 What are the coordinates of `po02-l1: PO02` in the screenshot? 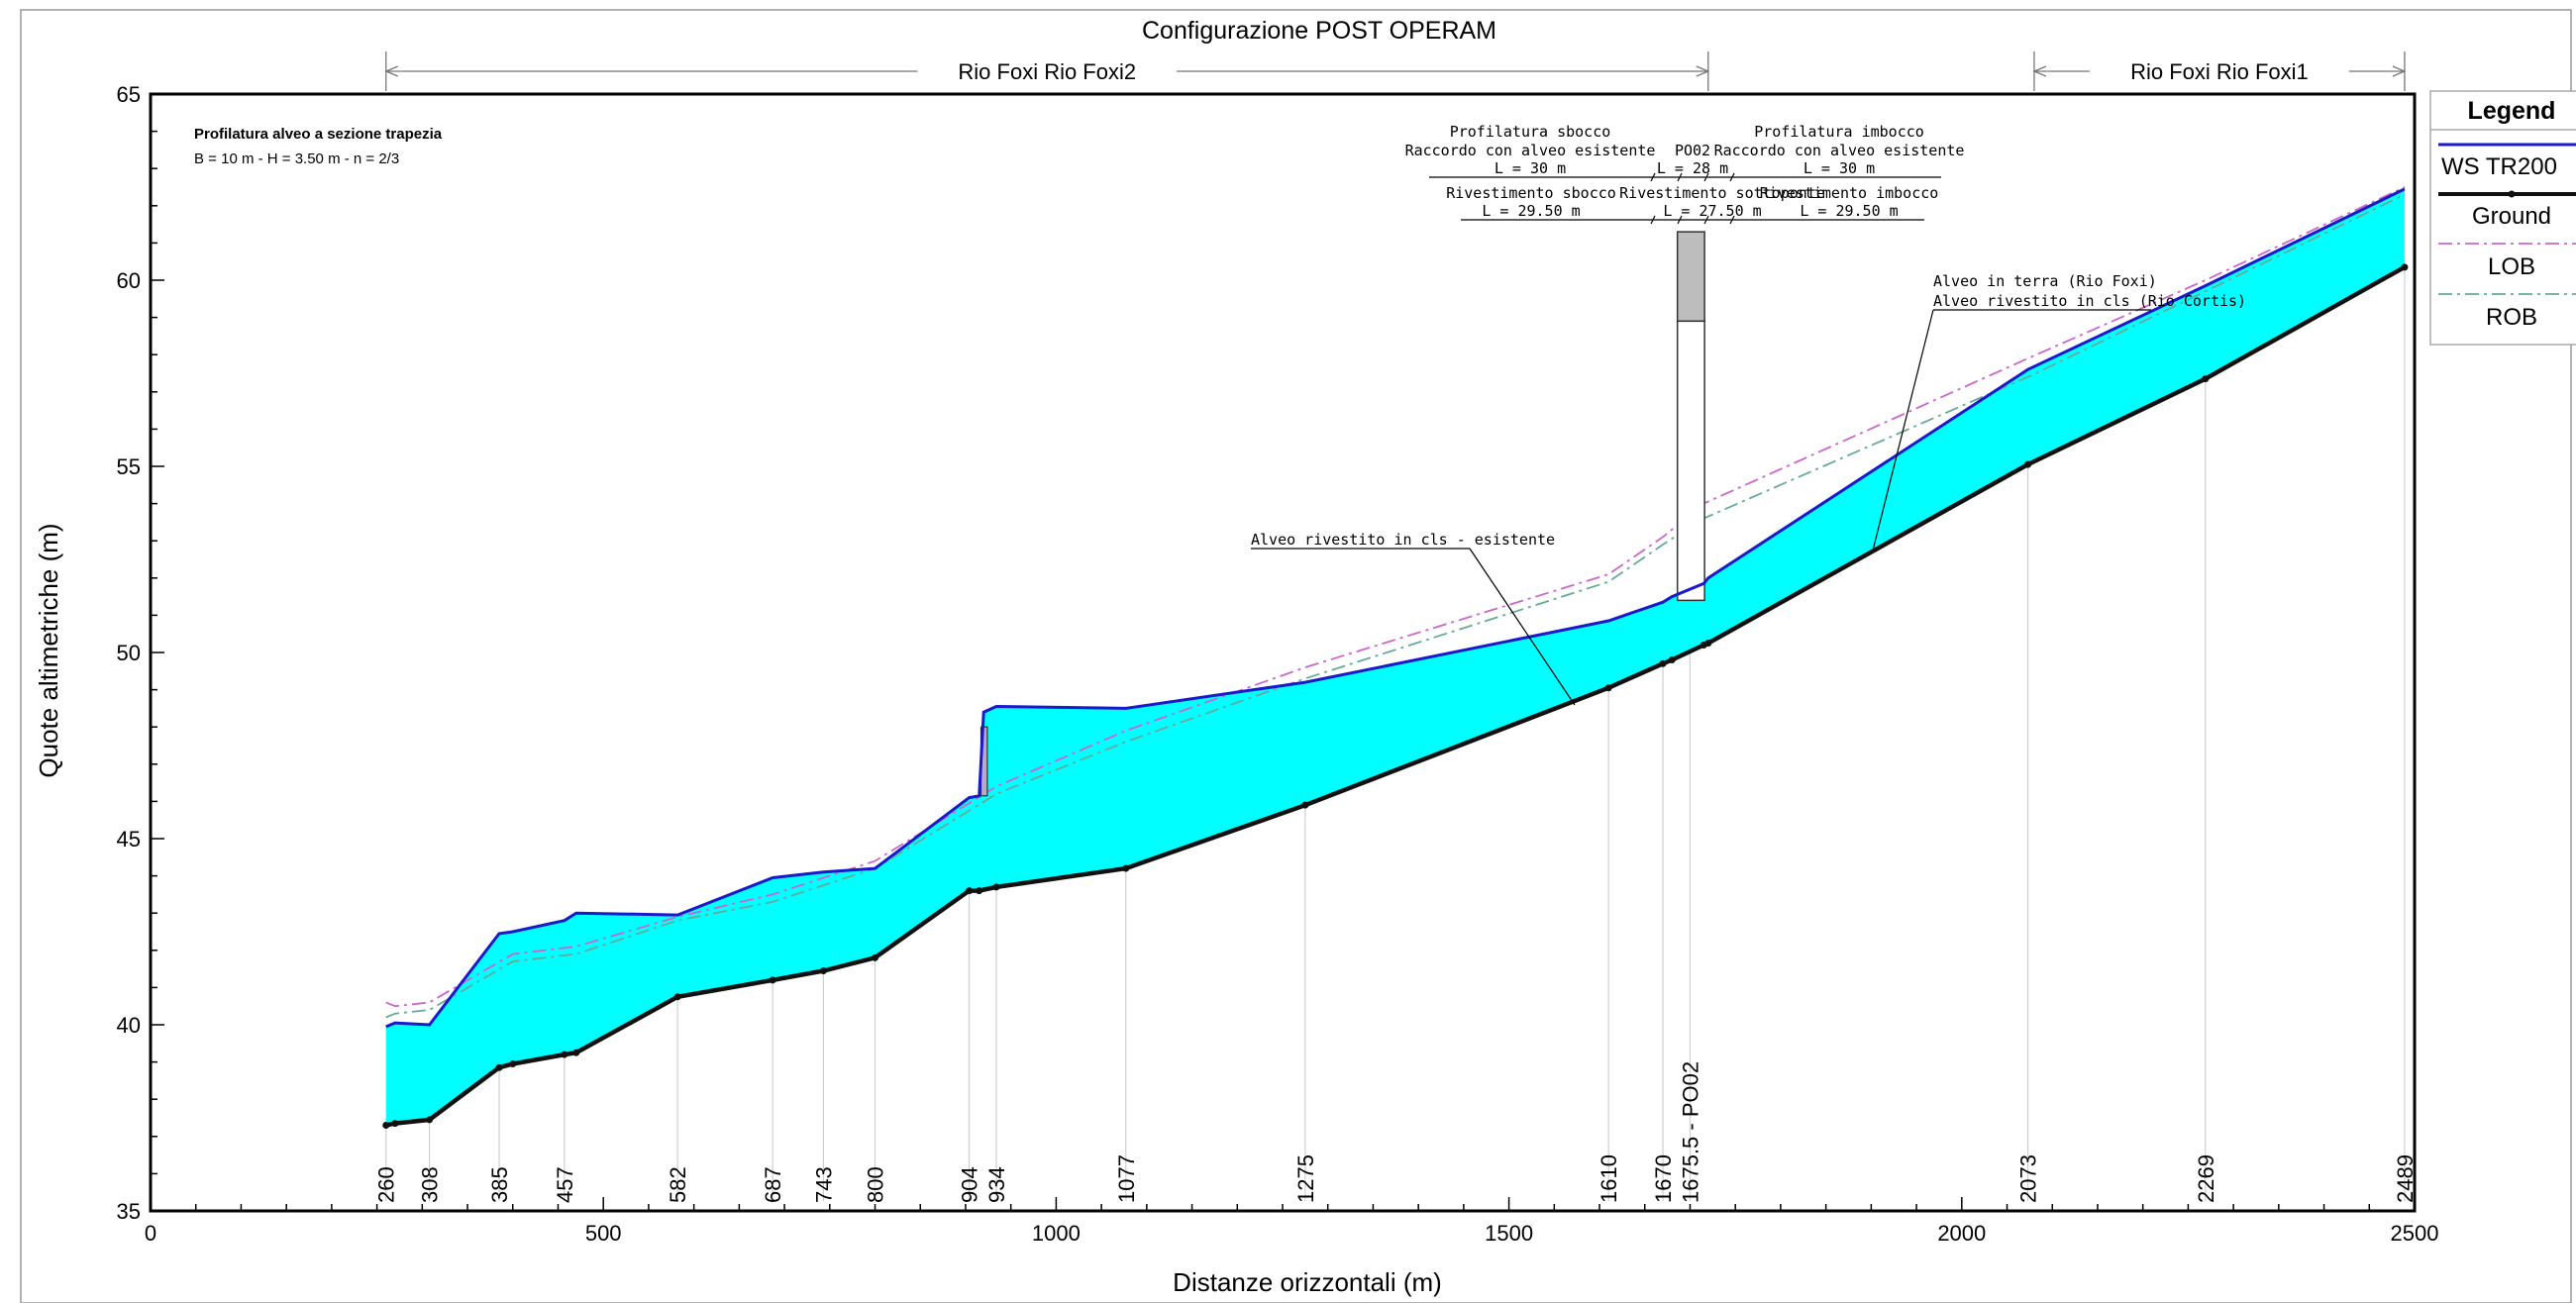 It's located at (1692, 150).